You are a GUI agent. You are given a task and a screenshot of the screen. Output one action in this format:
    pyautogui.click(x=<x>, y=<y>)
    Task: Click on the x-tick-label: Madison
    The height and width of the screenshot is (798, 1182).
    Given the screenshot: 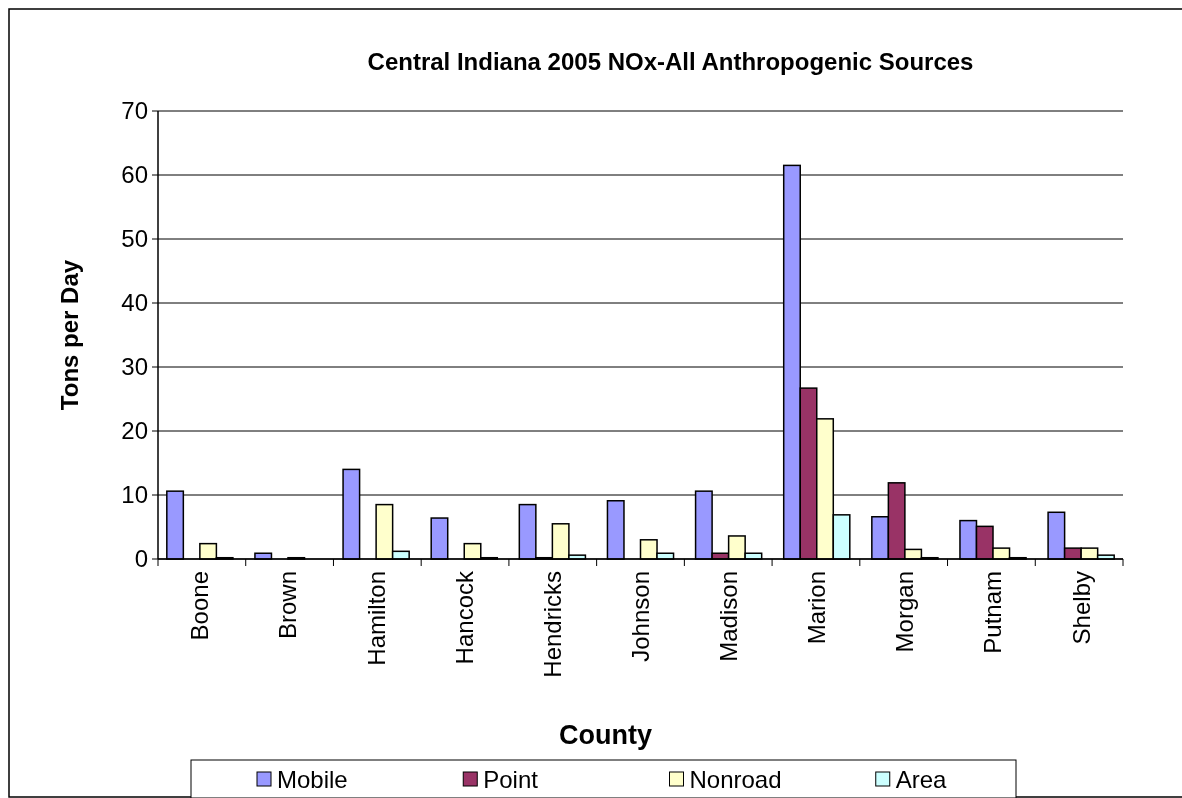 What is the action you would take?
    pyautogui.click(x=729, y=616)
    